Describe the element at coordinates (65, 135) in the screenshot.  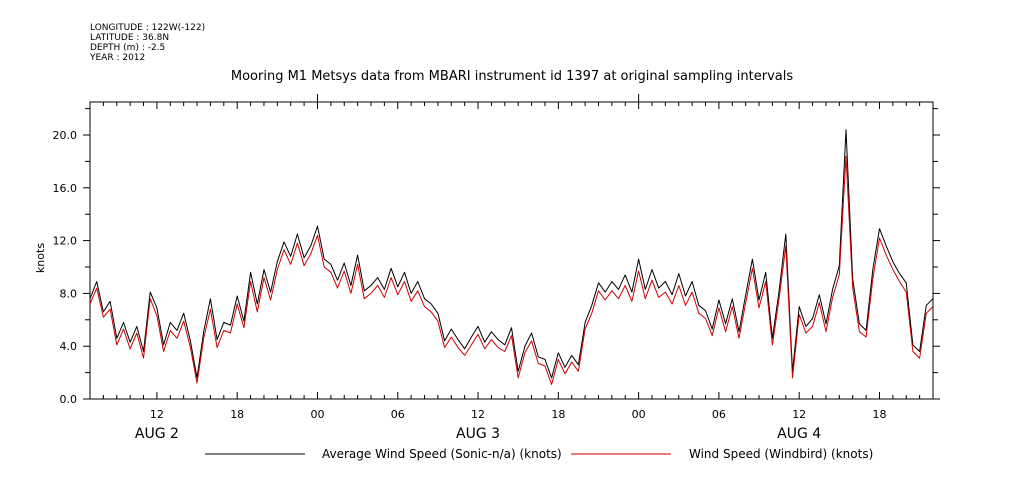
I see `y-tick-label: 20.0` at that location.